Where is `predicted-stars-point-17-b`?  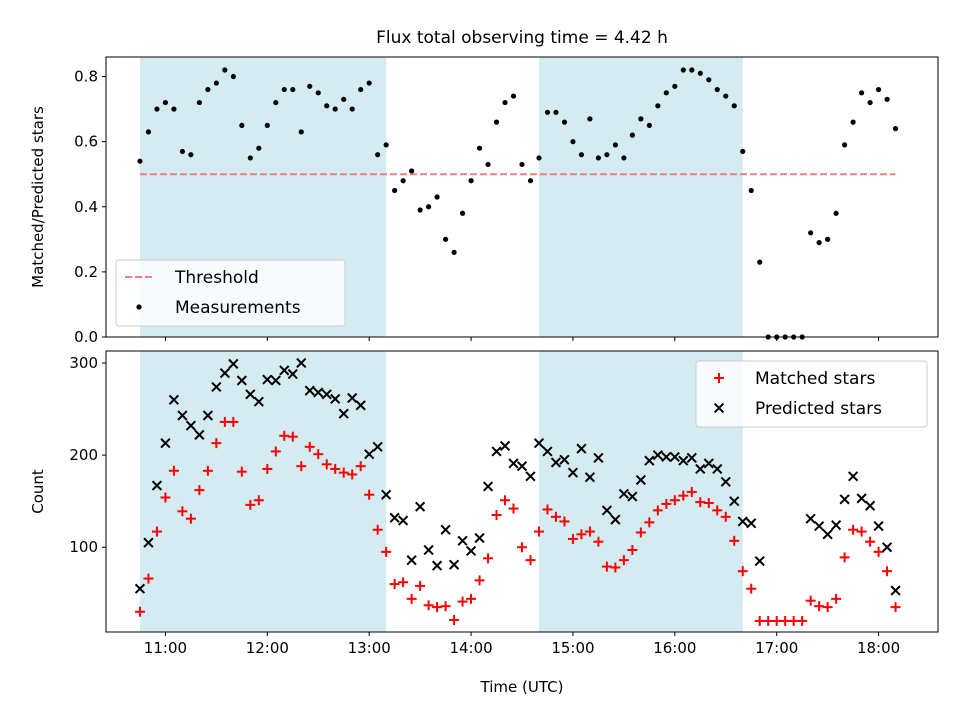
predicted-stars-point-17-b is located at coordinates (284, 370).